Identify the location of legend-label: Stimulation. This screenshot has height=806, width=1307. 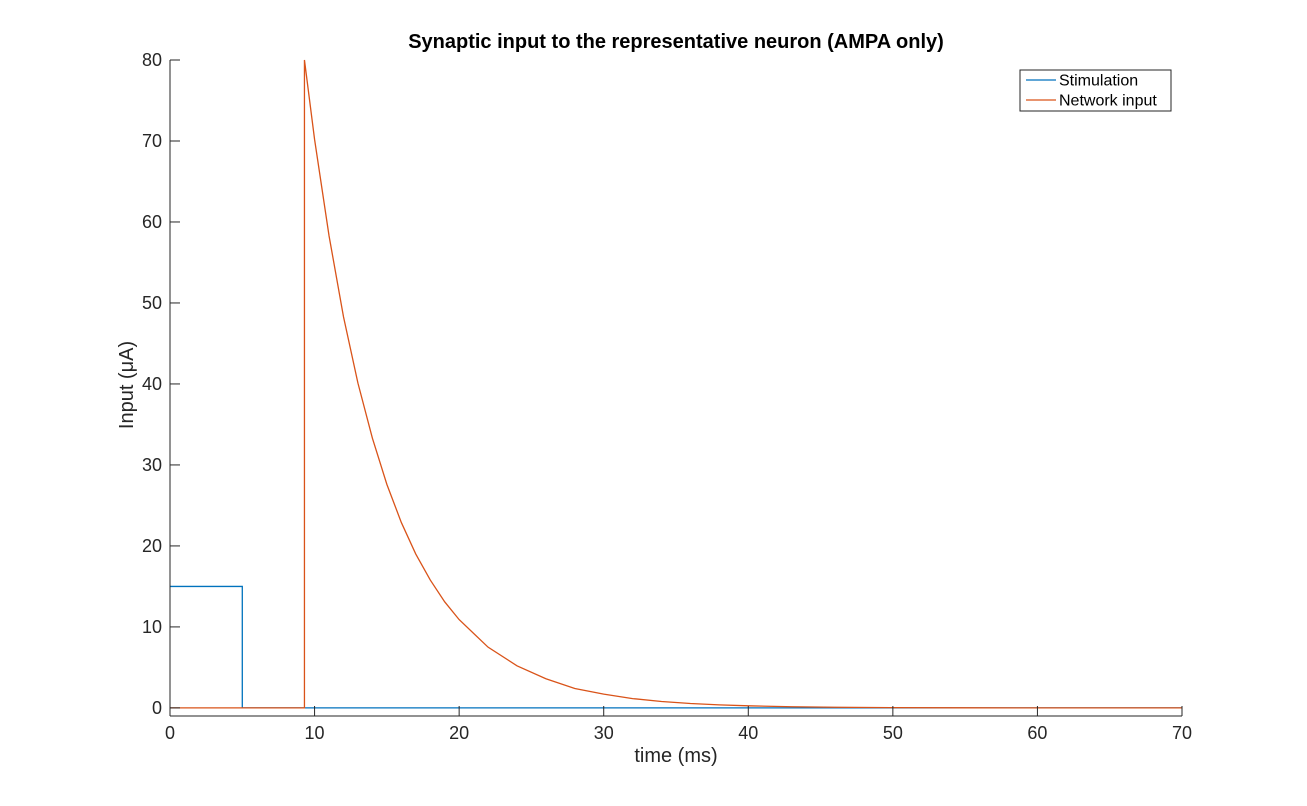
(1098, 81).